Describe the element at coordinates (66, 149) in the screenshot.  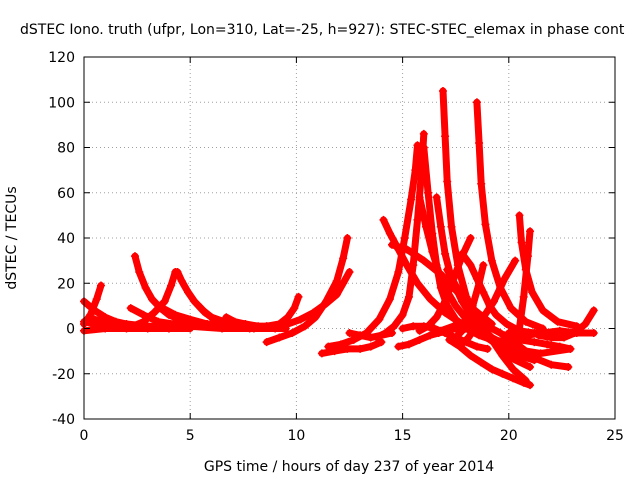
I see `y-tick-label: 80` at that location.